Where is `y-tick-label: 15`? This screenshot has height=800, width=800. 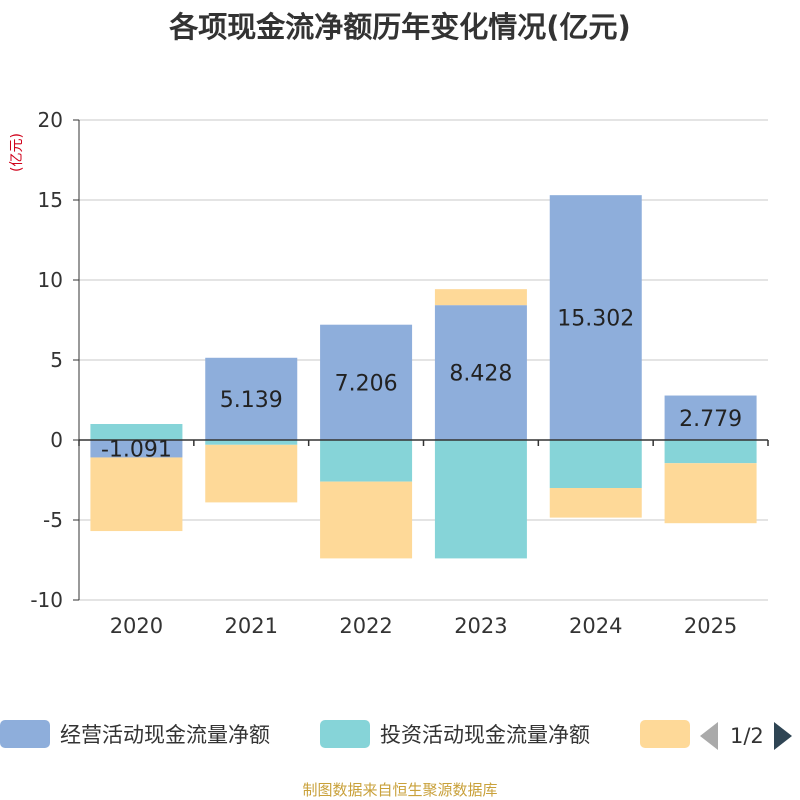 y-tick-label: 15 is located at coordinates (50, 200).